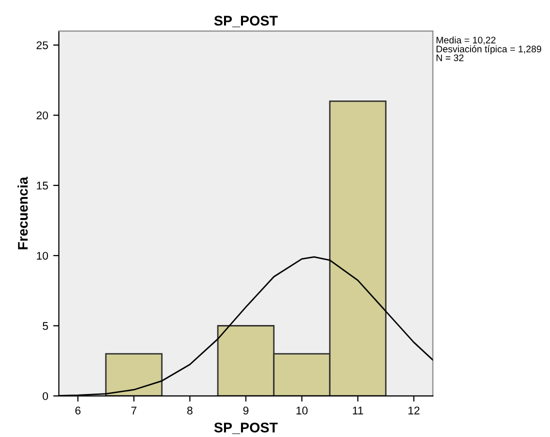 This screenshot has height=437, width=550. I want to click on y-axis-title: Frecuencia, so click(23, 213).